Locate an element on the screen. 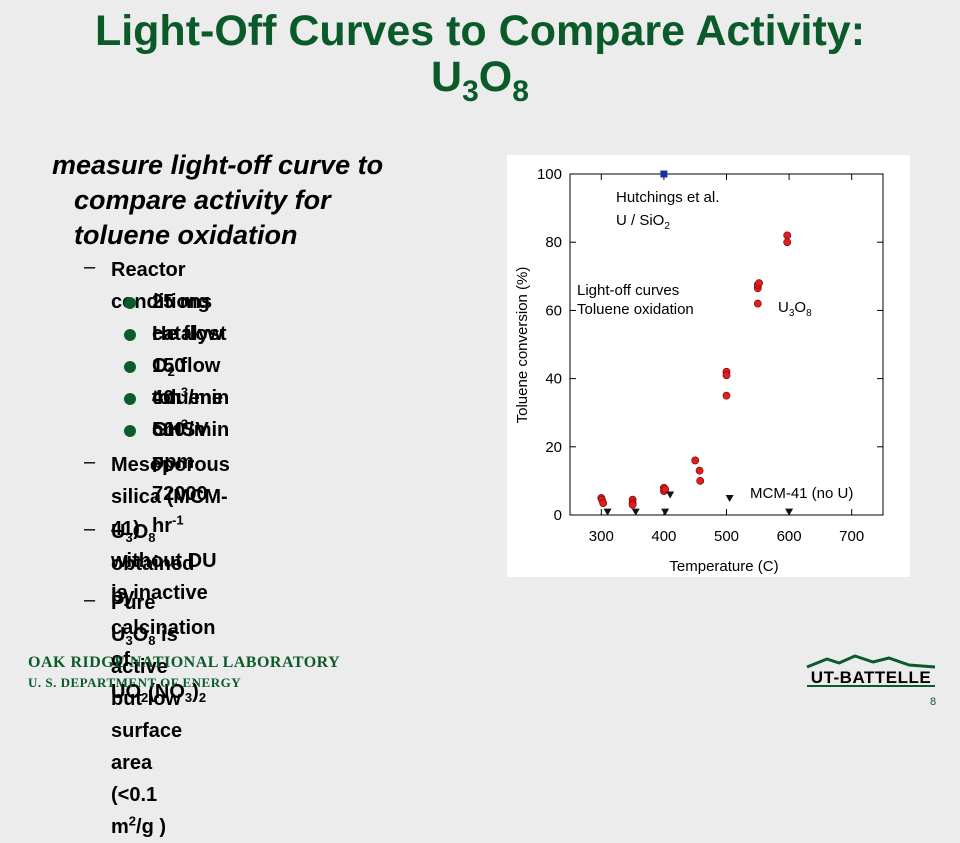 This screenshot has height=843, width=960. bullet-o2-flow: O2 flow 40 cm3/min is located at coordinates (191, 398).